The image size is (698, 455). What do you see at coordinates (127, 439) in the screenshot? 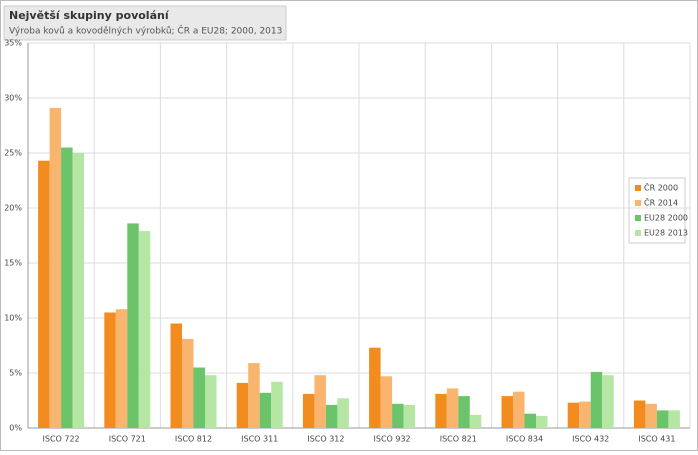
I see `x-tick-label: ISCO 721` at bounding box center [127, 439].